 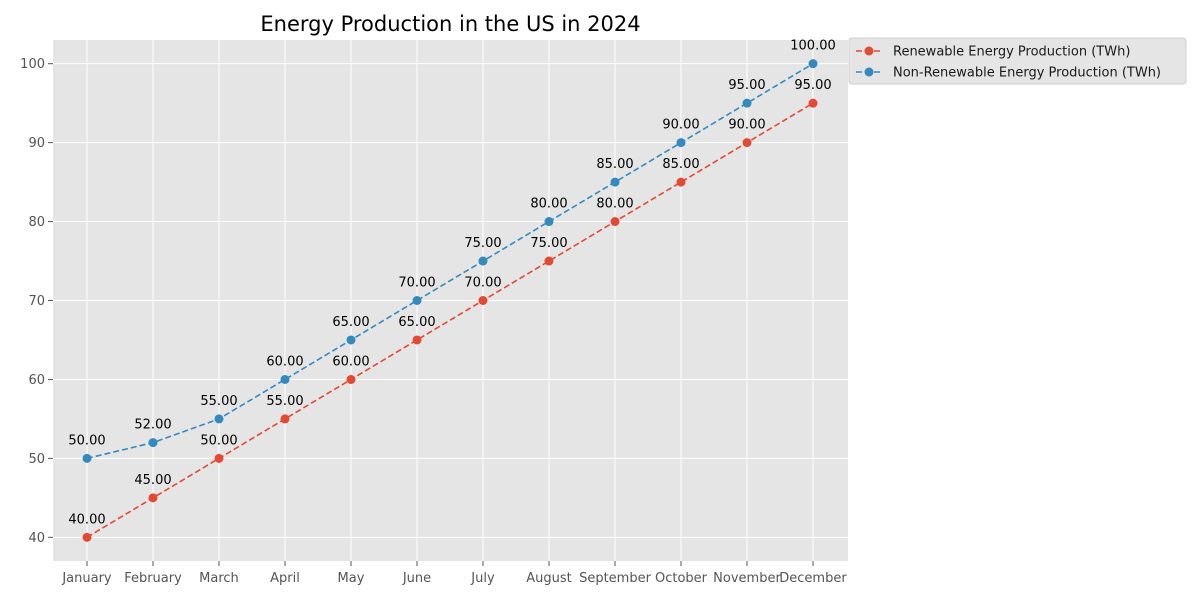 I want to click on x-tick-label: June, so click(x=416, y=578).